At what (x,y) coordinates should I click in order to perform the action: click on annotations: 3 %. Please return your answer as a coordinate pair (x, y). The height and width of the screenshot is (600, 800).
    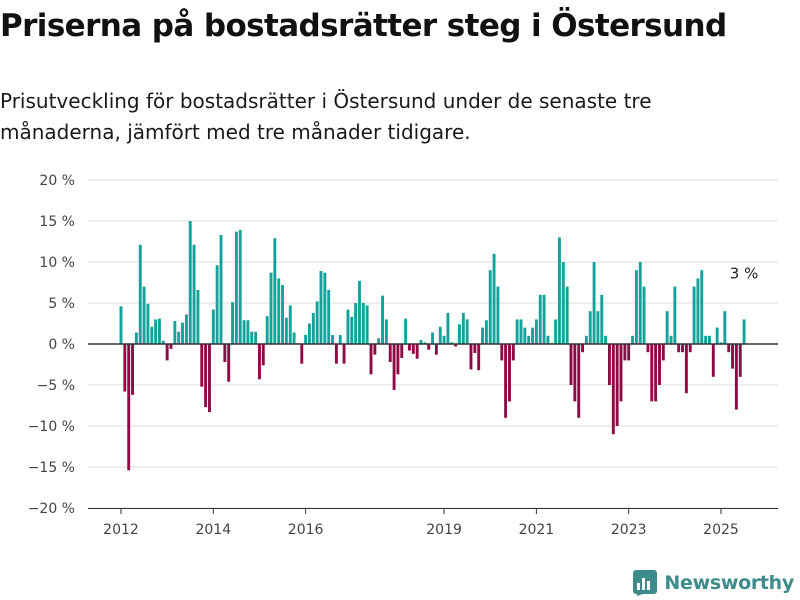
    Looking at the image, I should click on (744, 273).